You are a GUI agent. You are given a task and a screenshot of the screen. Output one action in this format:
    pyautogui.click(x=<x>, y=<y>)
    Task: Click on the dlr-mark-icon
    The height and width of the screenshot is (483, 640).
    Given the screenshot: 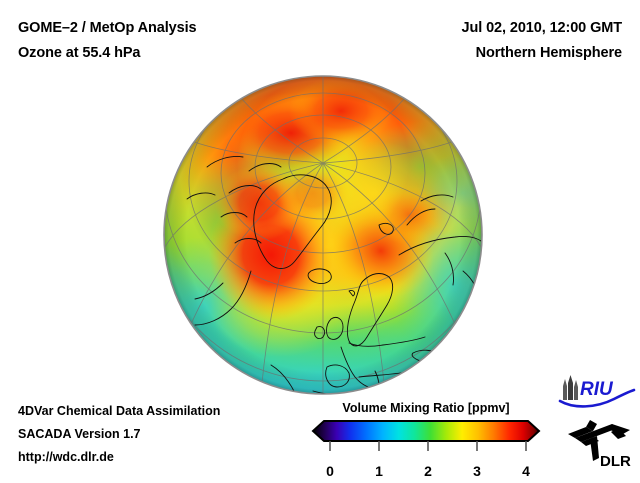 What is the action you would take?
    pyautogui.click(x=599, y=440)
    